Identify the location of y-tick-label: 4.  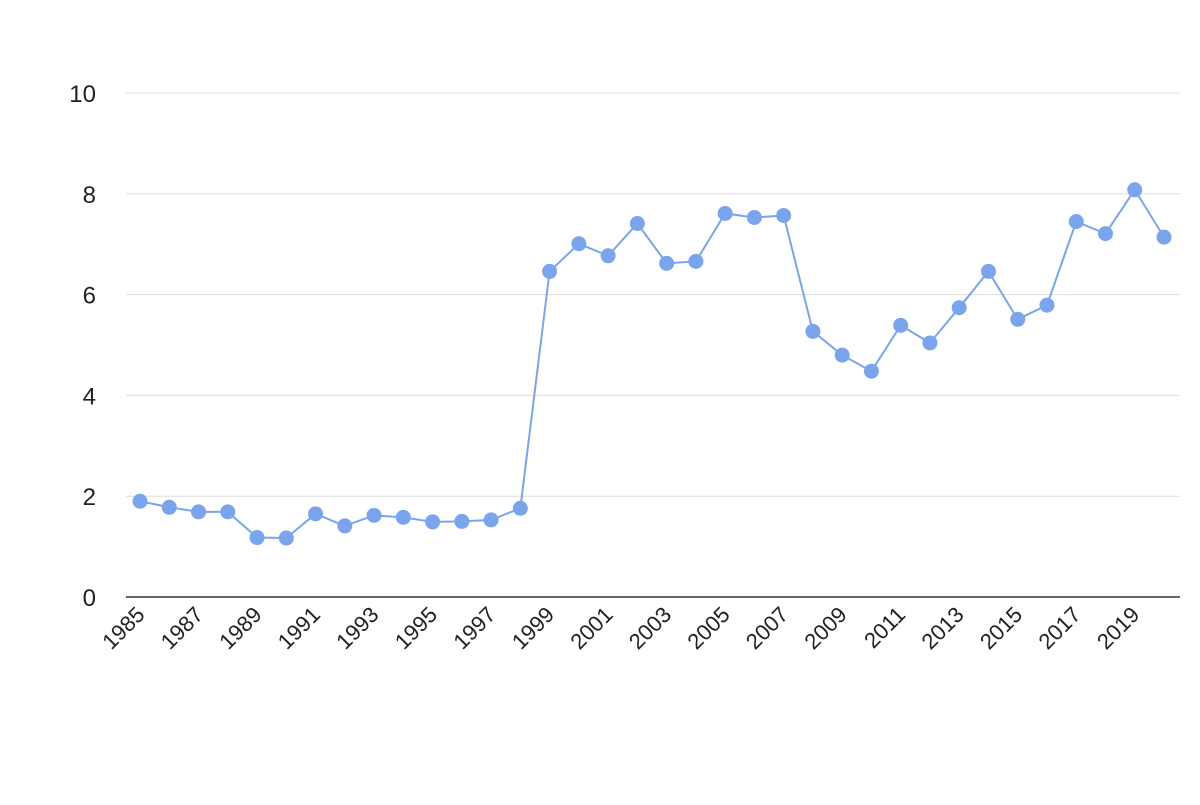
(89, 396).